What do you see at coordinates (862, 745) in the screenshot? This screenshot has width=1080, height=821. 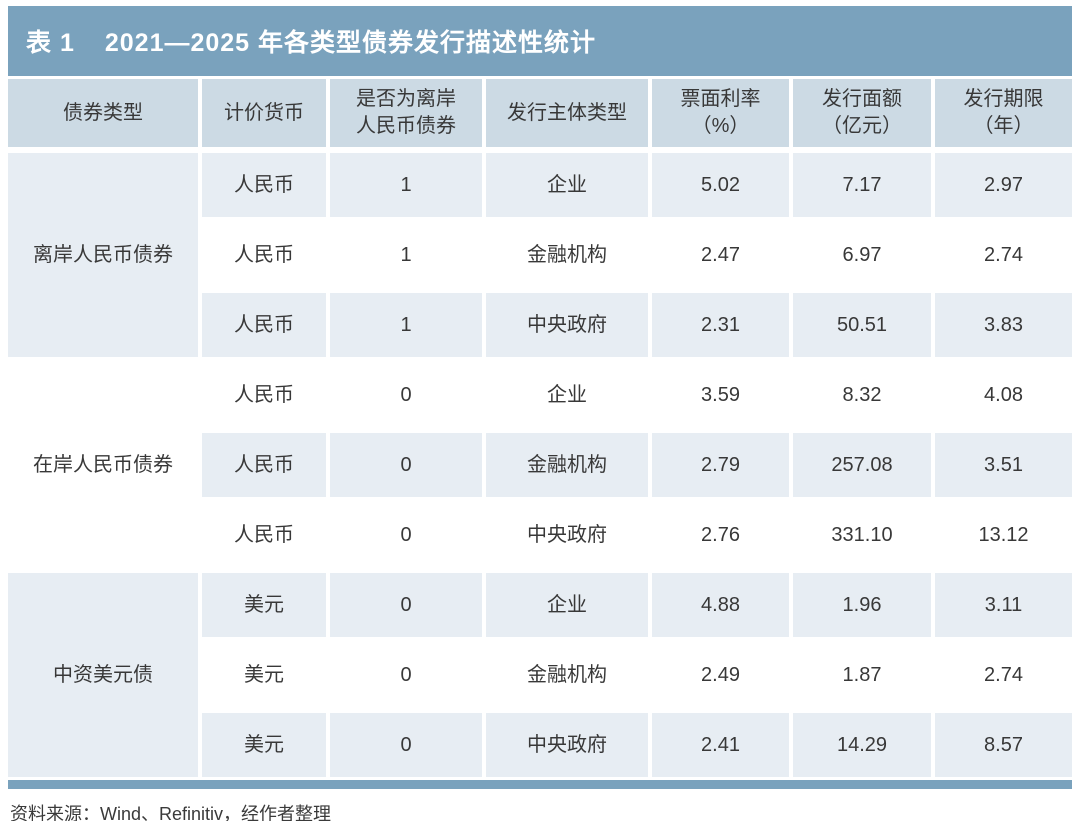 I see `table-cell: 14.29` at bounding box center [862, 745].